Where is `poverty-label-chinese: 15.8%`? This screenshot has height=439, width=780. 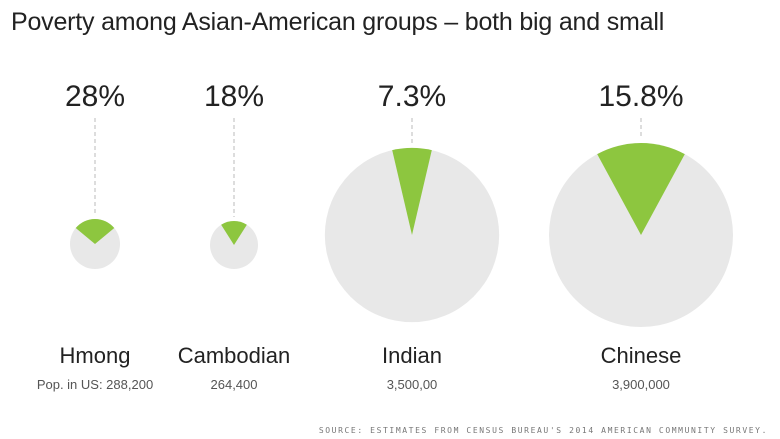 poverty-label-chinese: 15.8% is located at coordinates (640, 96).